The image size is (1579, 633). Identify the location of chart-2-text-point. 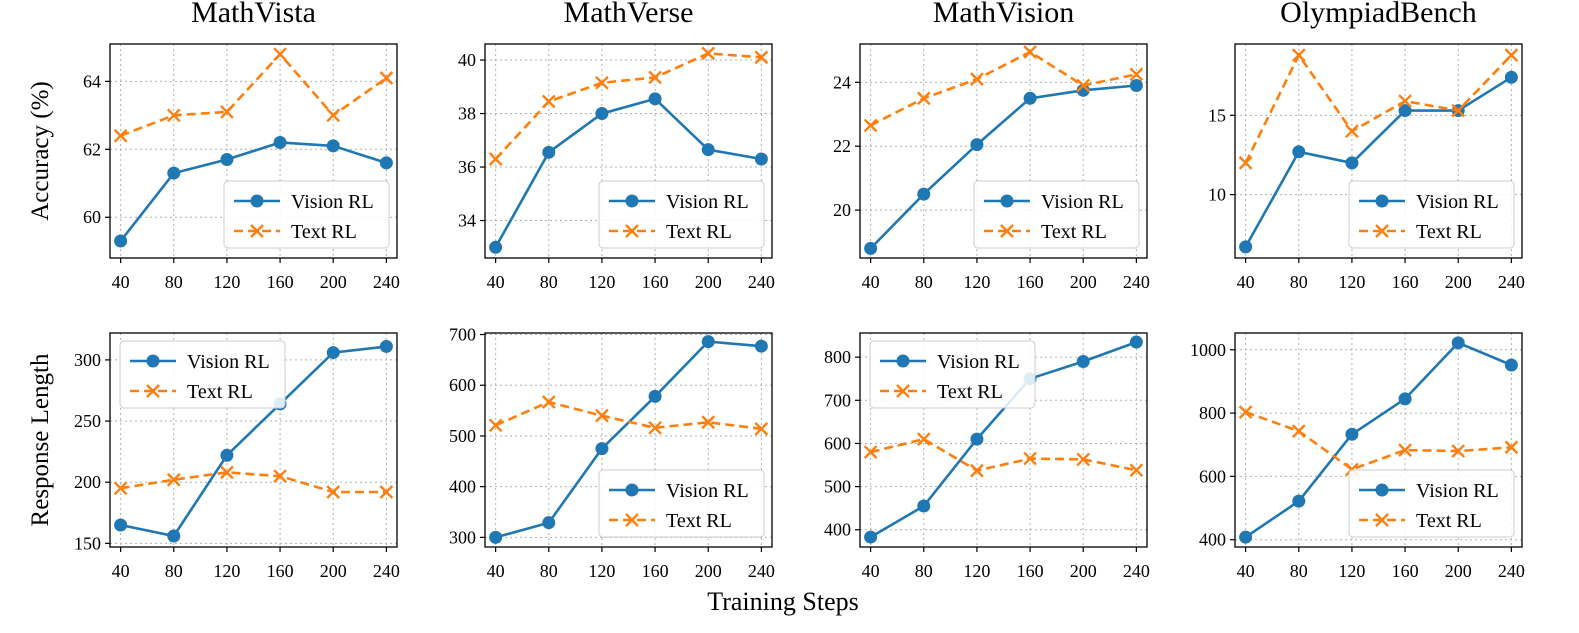
(1136, 74).